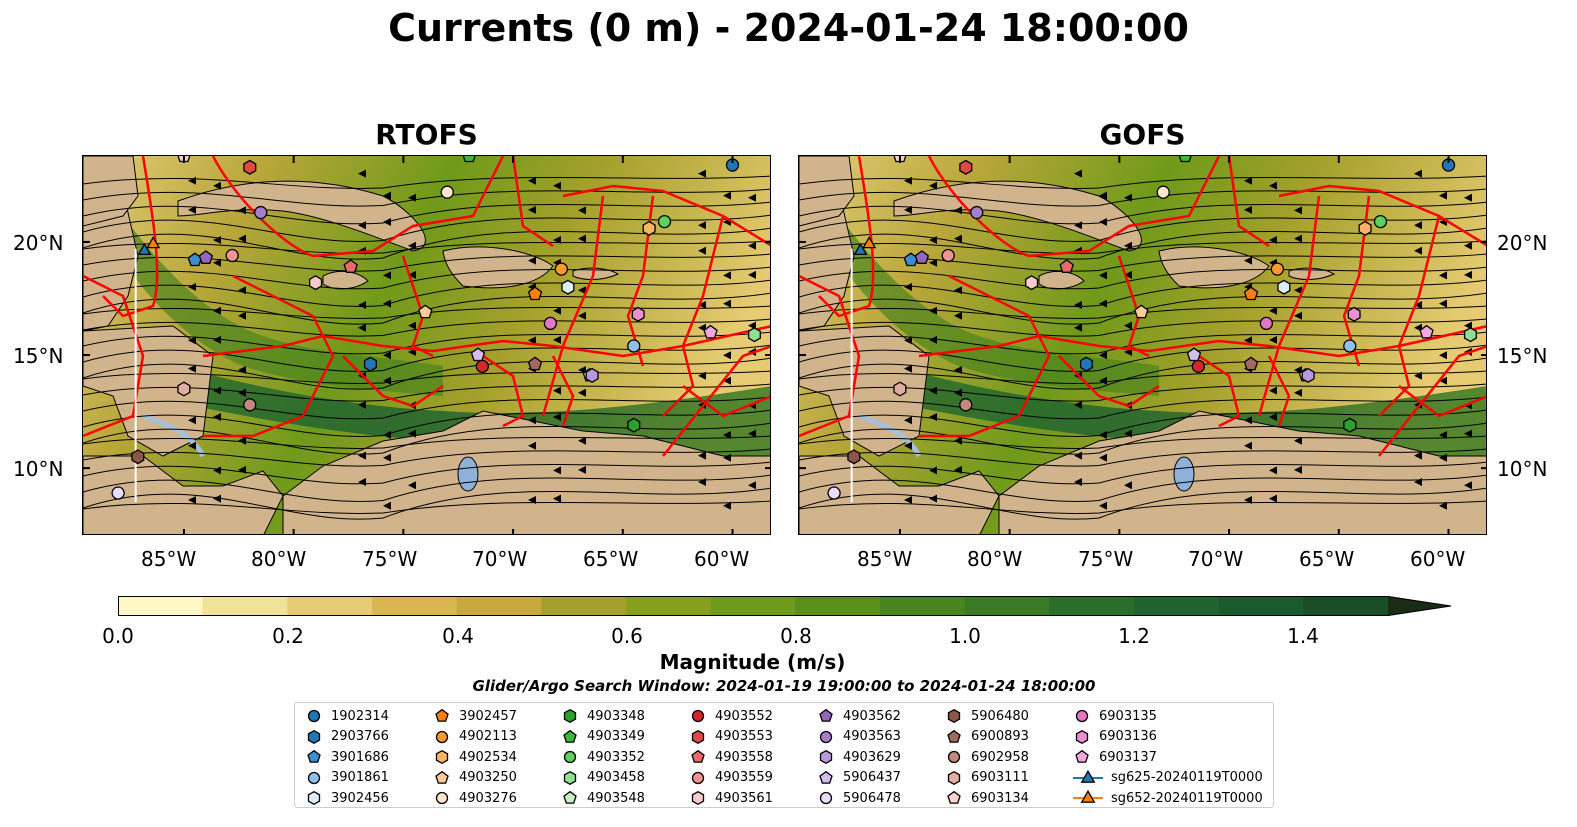 Image resolution: width=1577 pixels, height=827 pixels. I want to click on legend-item-4902534: 4902534, so click(475, 757).